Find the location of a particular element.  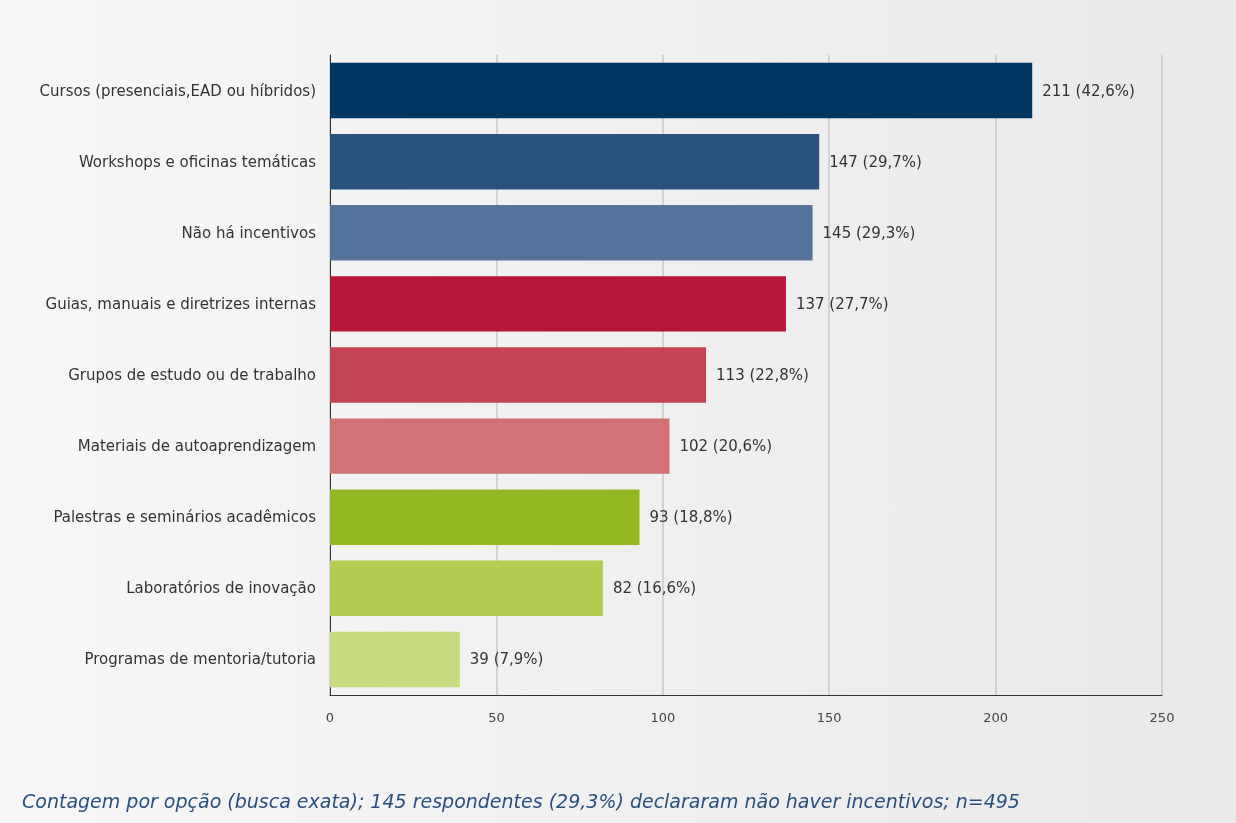

data-label: 145 (29,3%) is located at coordinates (869, 232).